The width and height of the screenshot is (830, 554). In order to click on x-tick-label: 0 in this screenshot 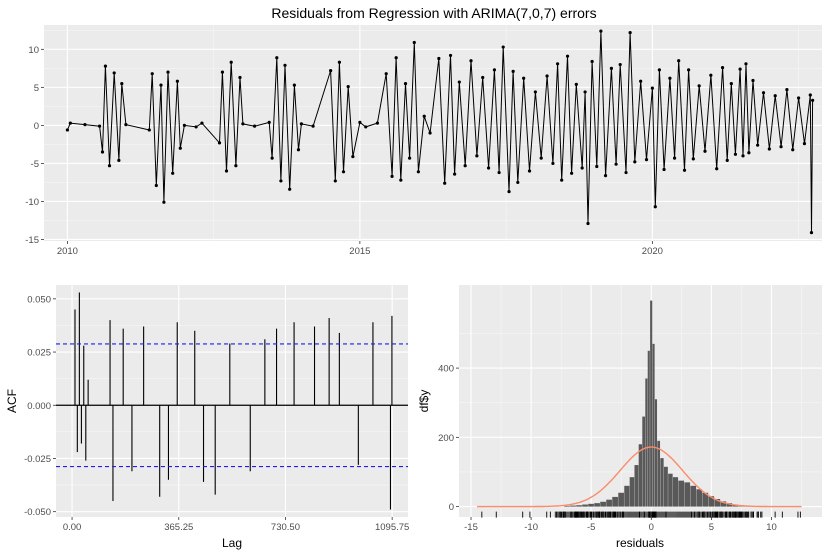, I will do `click(651, 527)`.